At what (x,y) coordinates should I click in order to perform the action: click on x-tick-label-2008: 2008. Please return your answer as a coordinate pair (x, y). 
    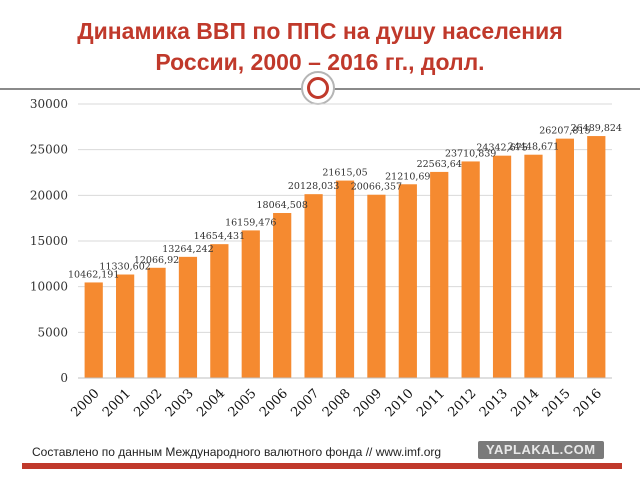
    Looking at the image, I should click on (337, 403).